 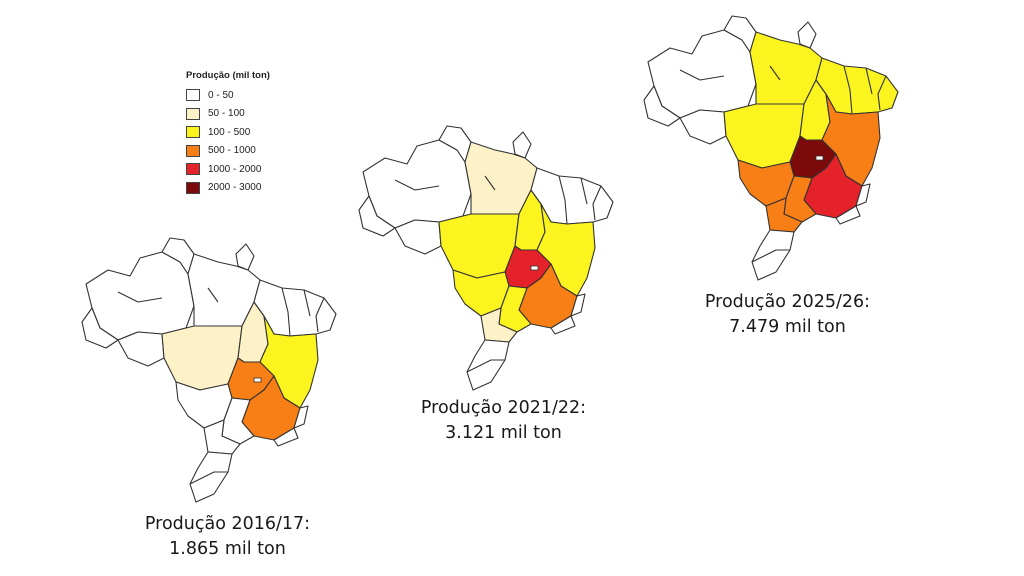 I want to click on legend-item: 100 - 500, so click(x=241, y=132).